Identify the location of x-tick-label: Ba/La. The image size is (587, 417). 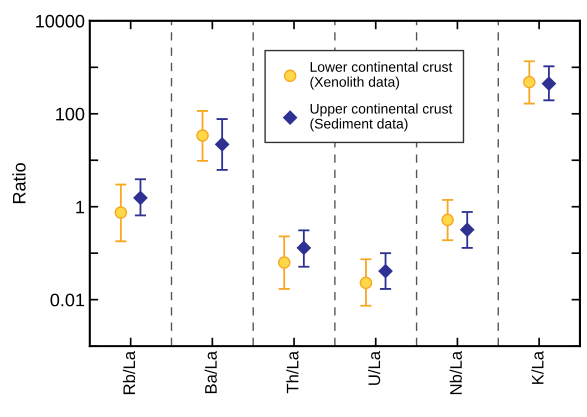
(210, 372).